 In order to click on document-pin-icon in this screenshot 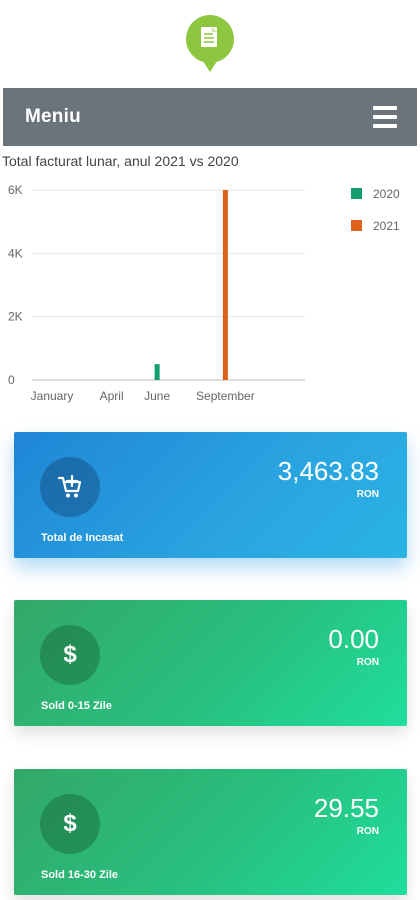, I will do `click(210, 43)`.